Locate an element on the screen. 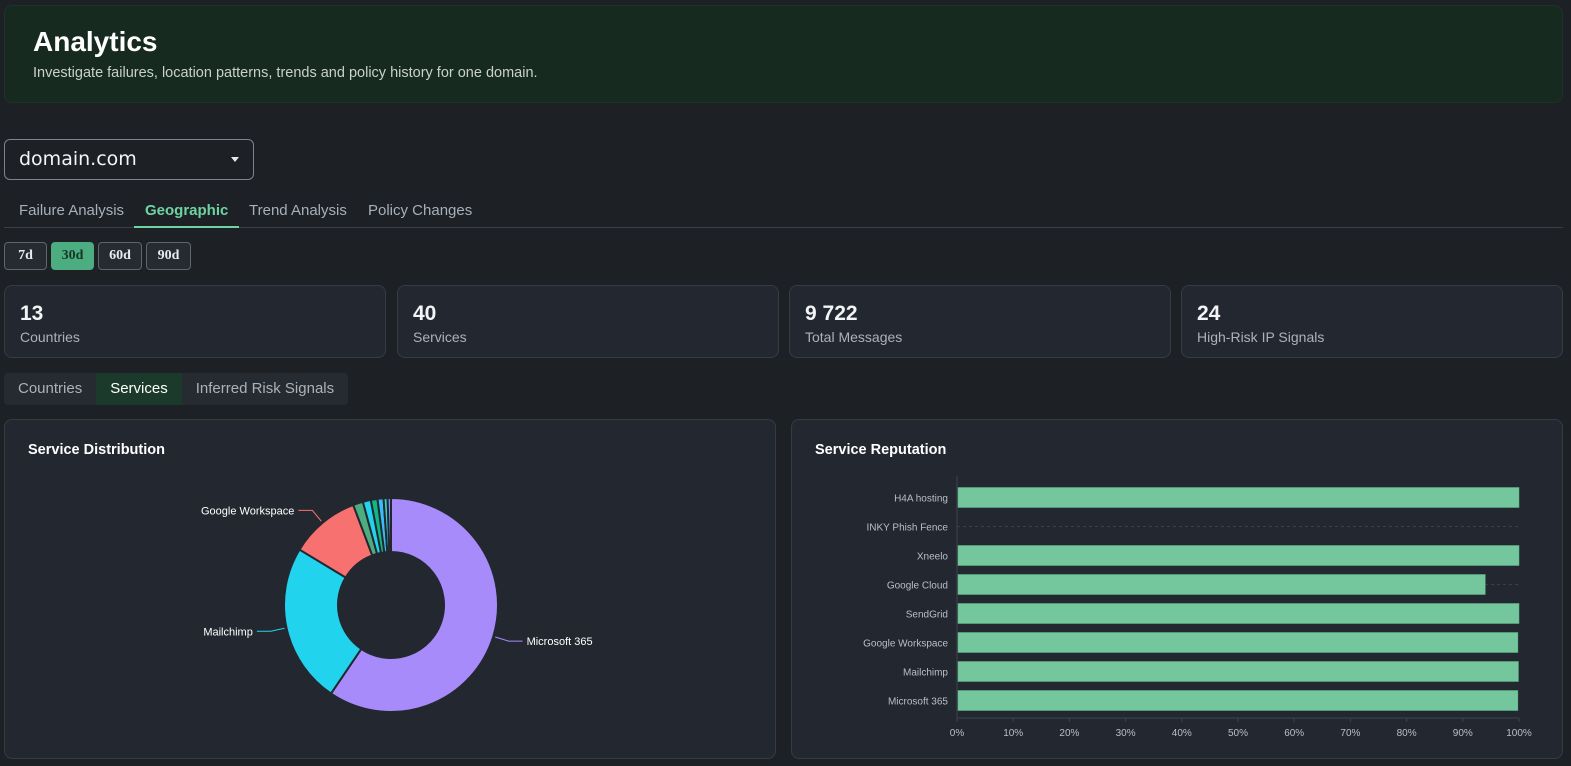 The width and height of the screenshot is (1571, 766). stat-value: 40 is located at coordinates (425, 313).